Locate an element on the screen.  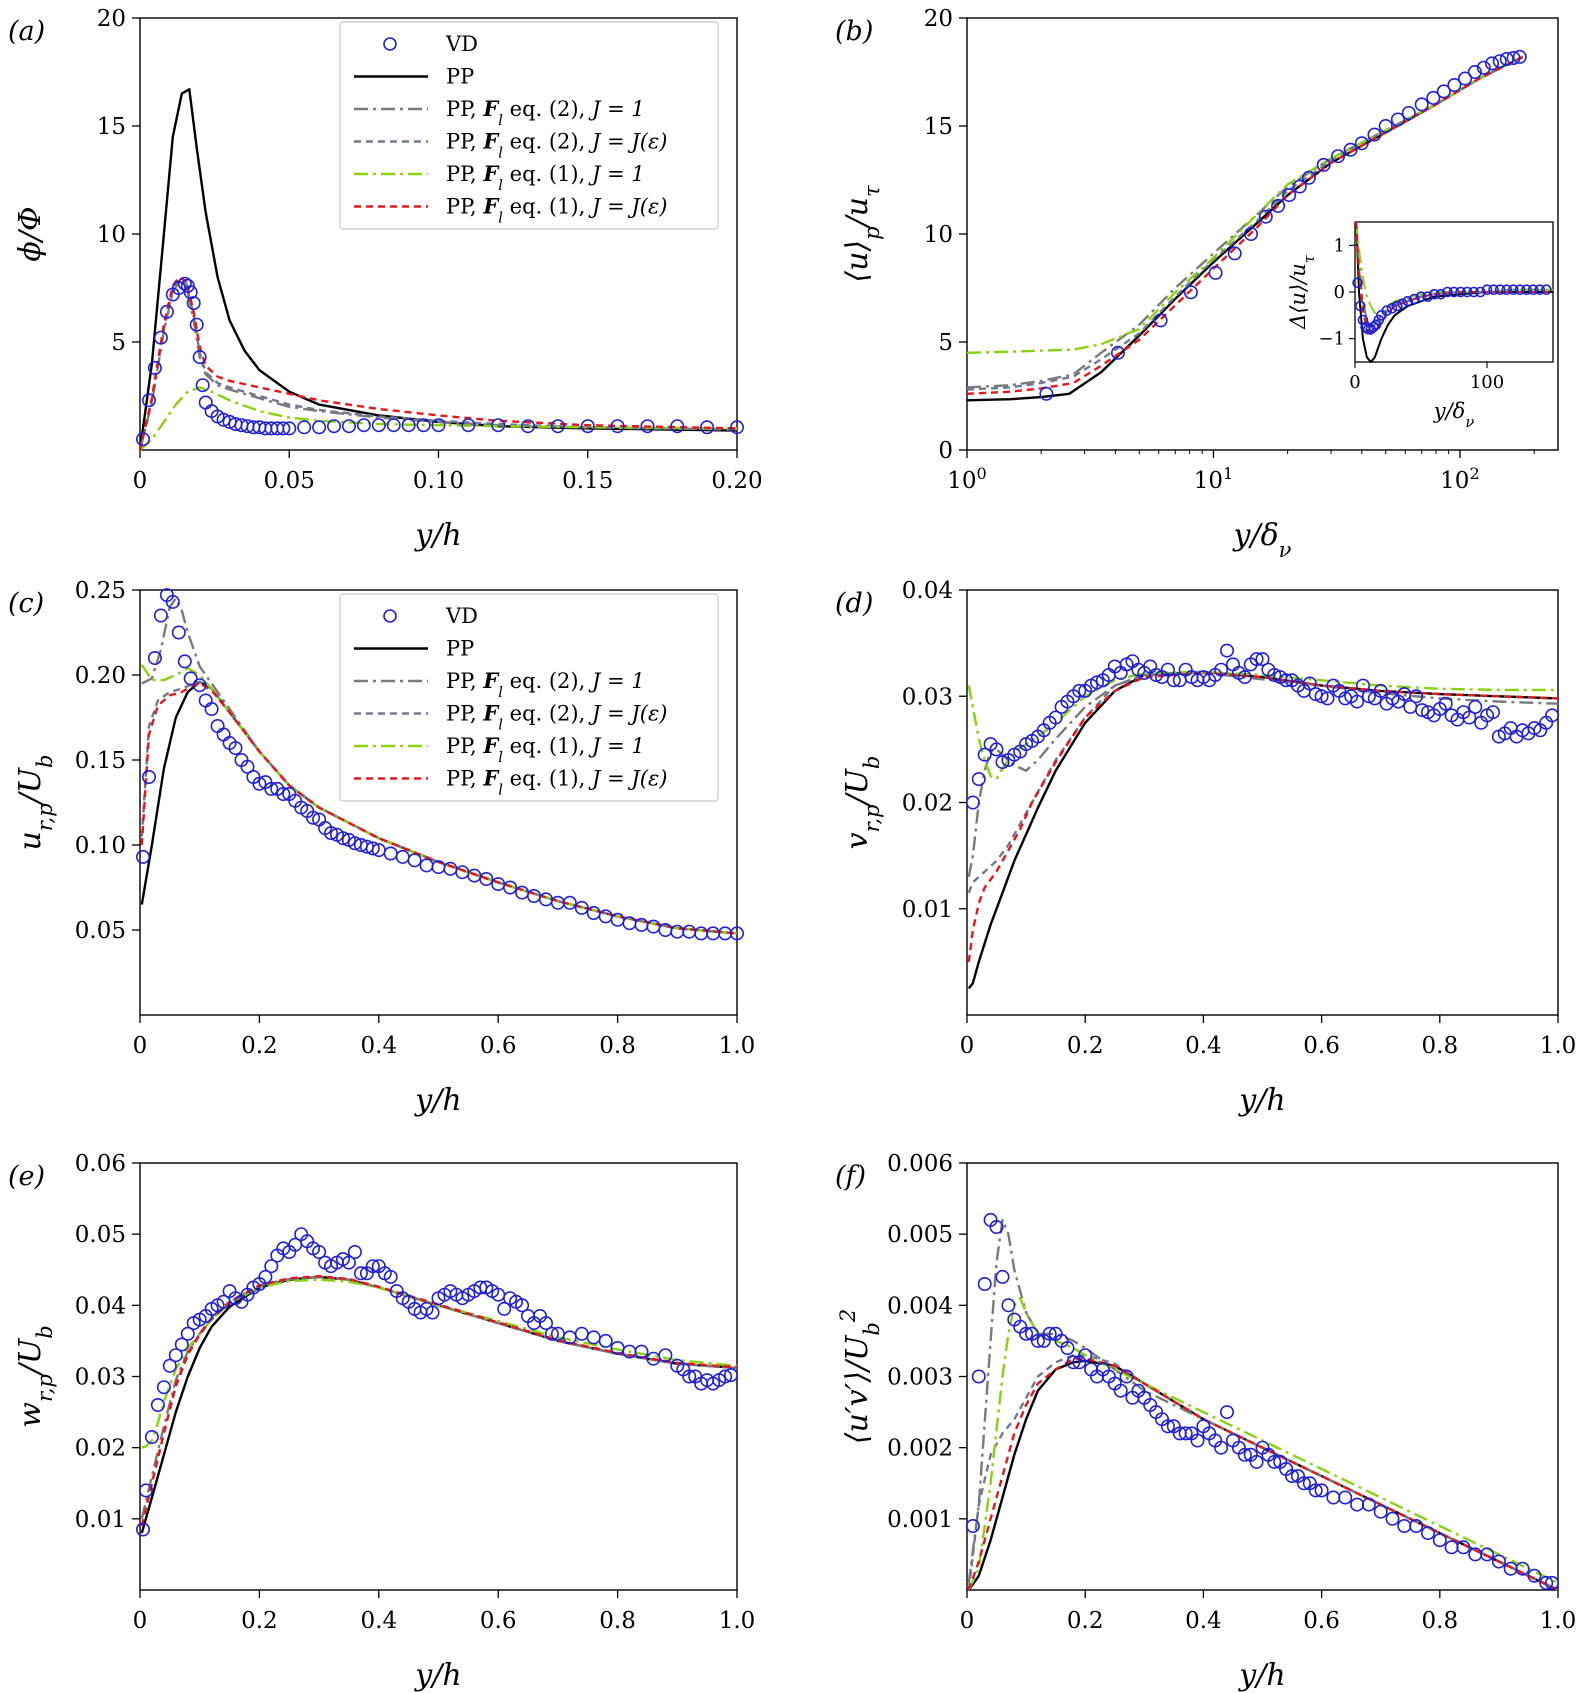
panel-e-xtick-label: 0.8 is located at coordinates (617, 1621).